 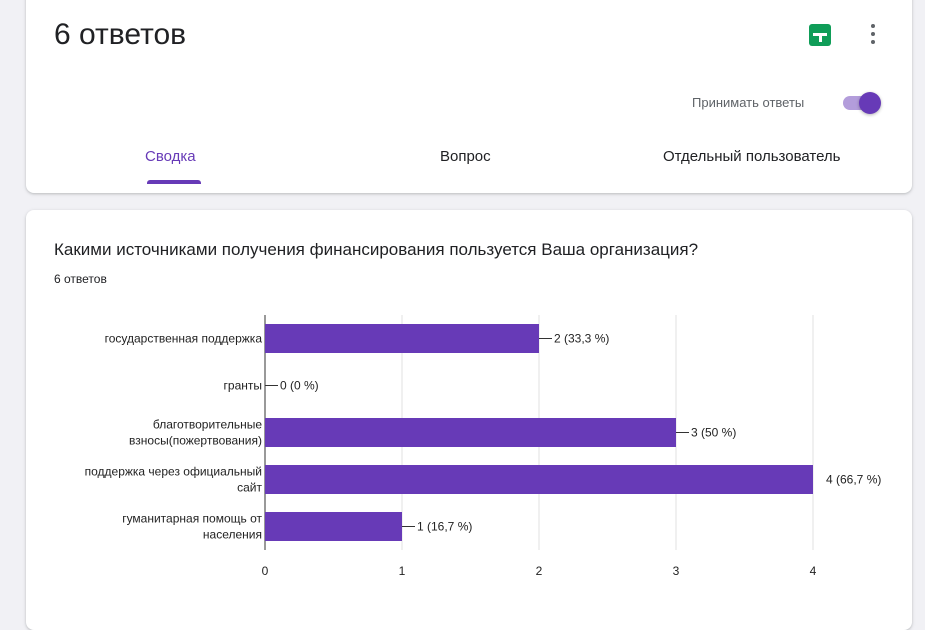 What do you see at coordinates (170, 156) in the screenshot?
I see `tab-summary: Сводка` at bounding box center [170, 156].